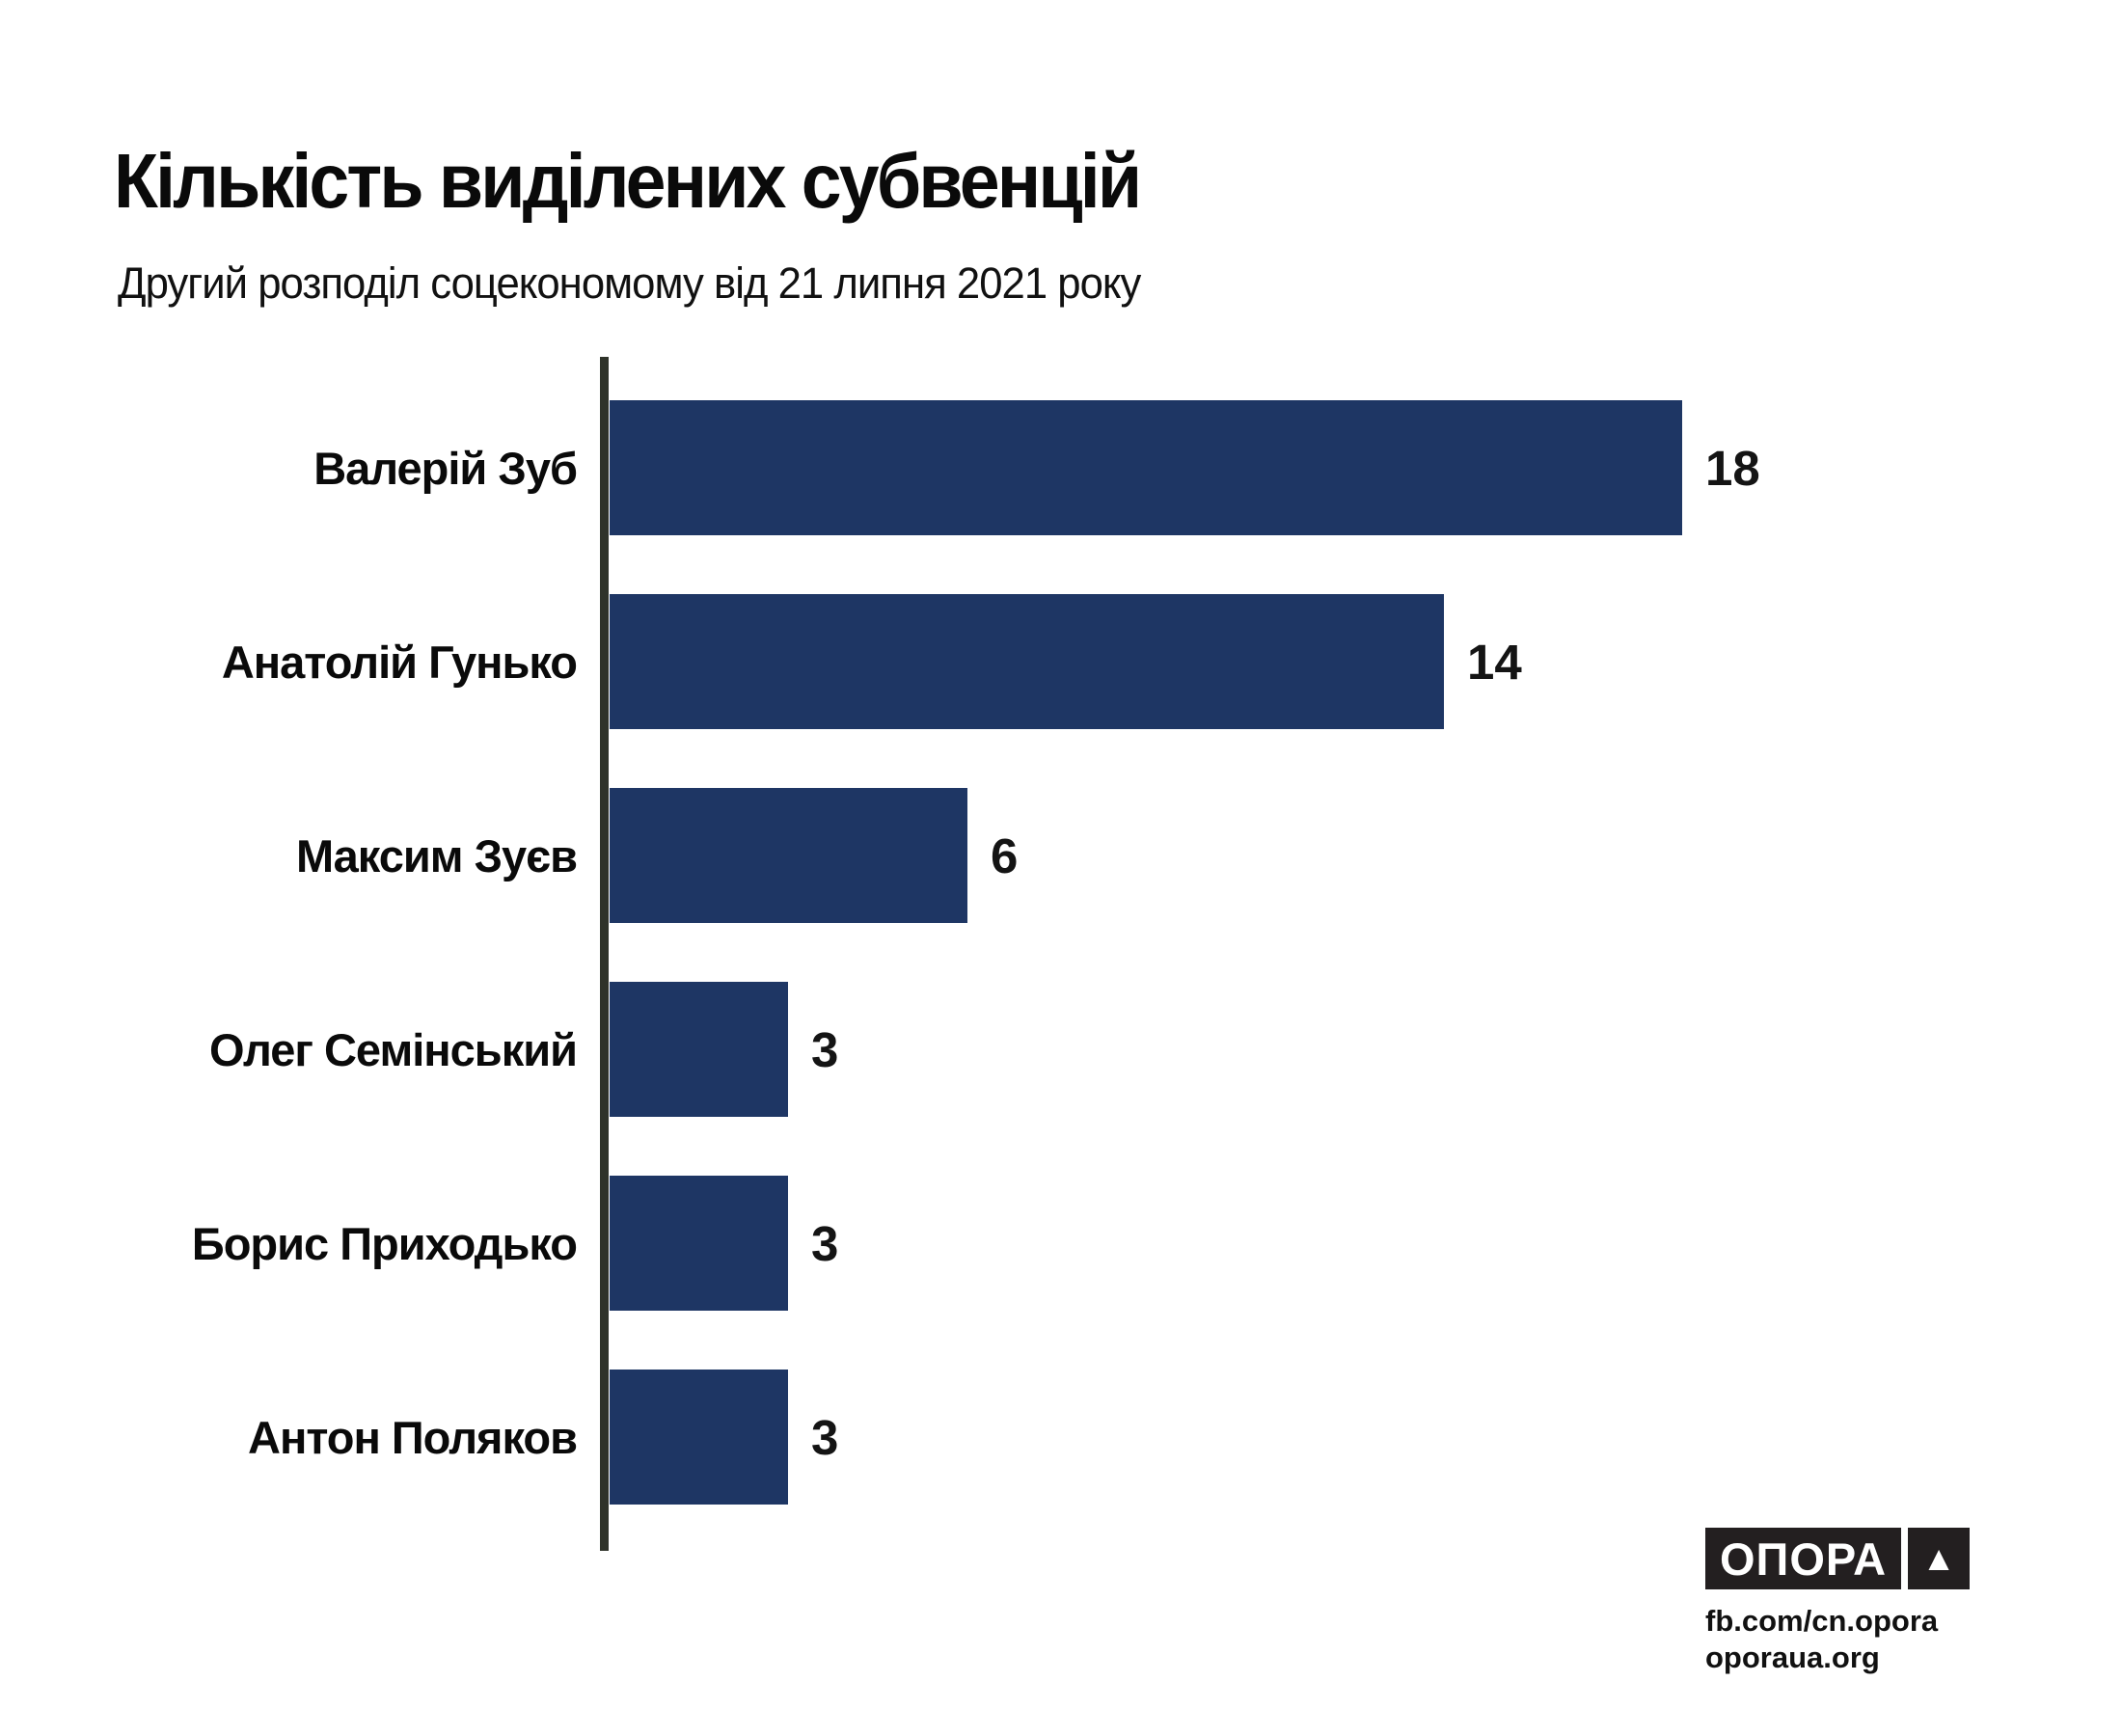 The width and height of the screenshot is (2122, 1736). Describe the element at coordinates (1838, 1640) in the screenshot. I see `footer-links: fb.com/cn.opora oporaua.org` at that location.